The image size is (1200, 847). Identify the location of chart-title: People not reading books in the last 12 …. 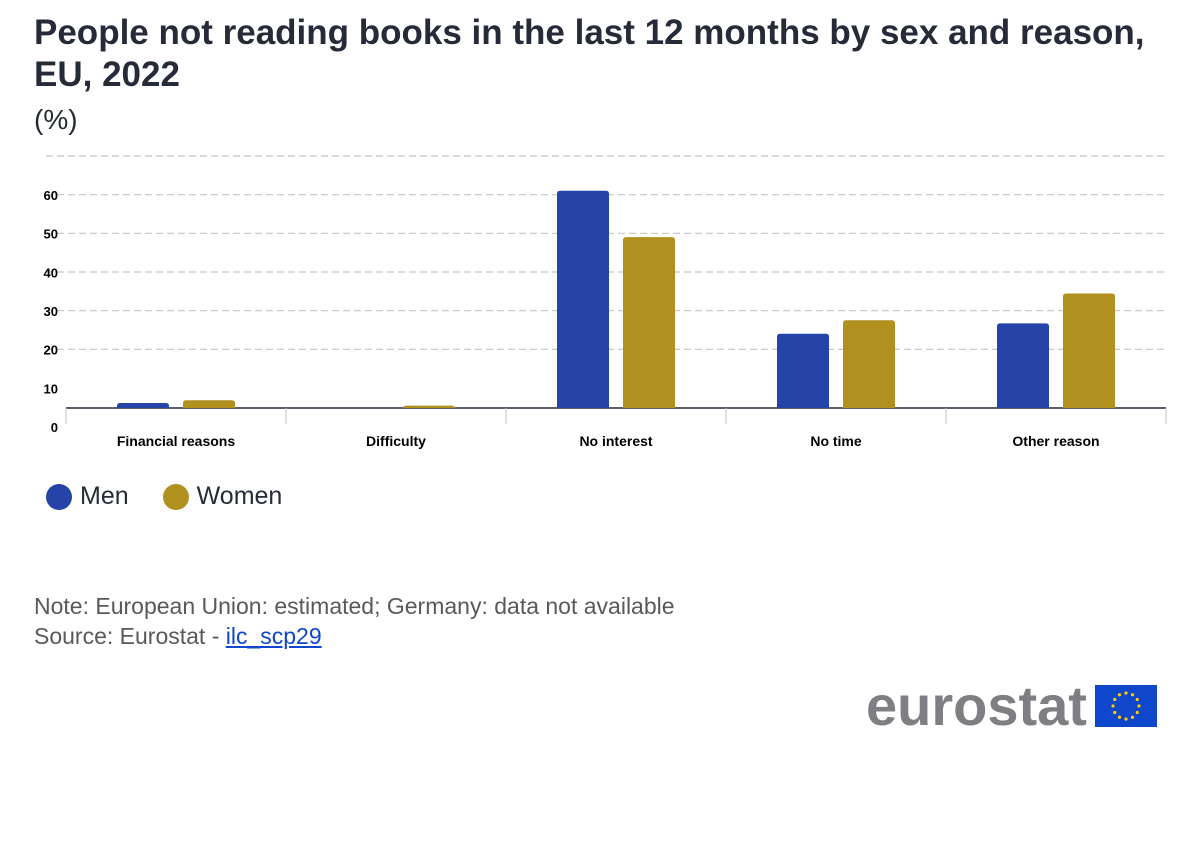
(589, 53).